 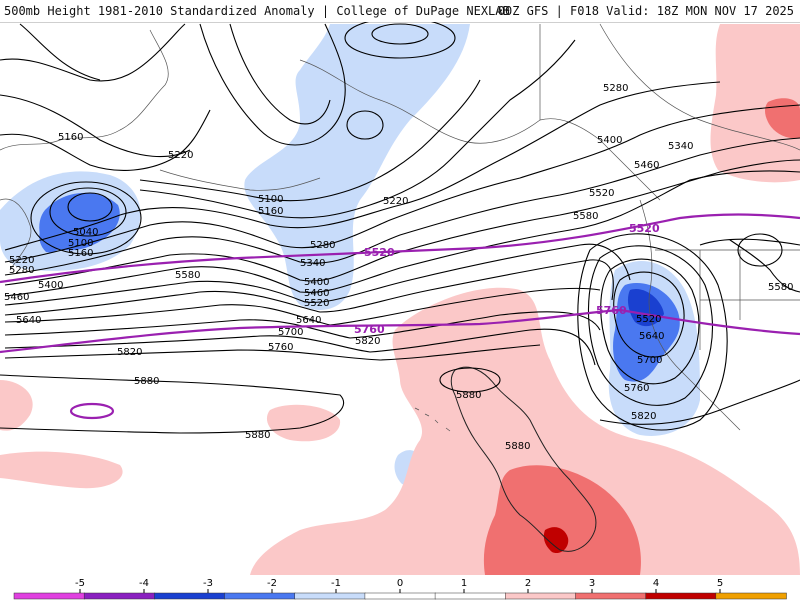 I want to click on label-5820-w: 5820, so click(x=129, y=352).